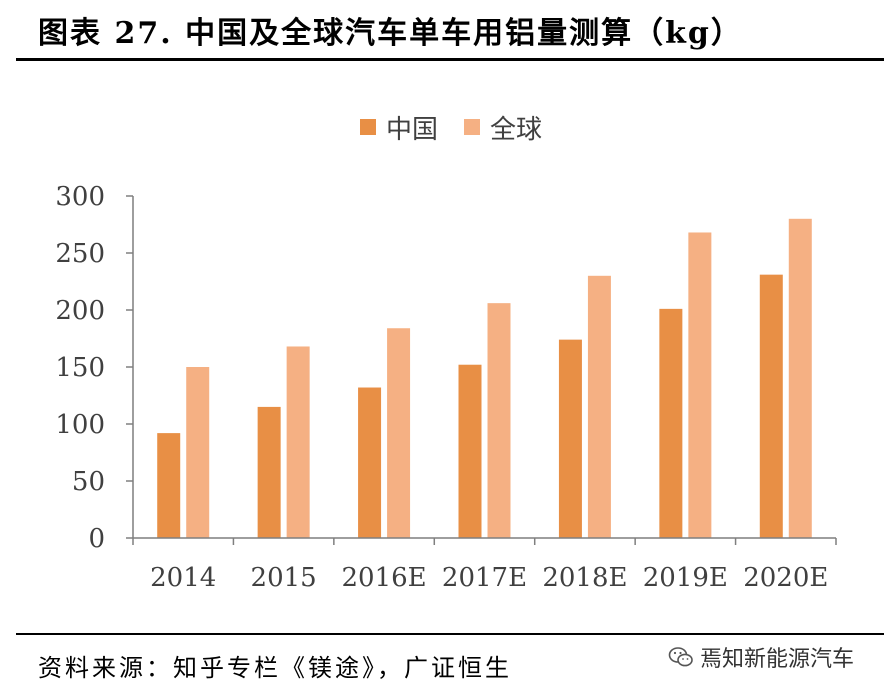 The height and width of the screenshot is (694, 884). What do you see at coordinates (80, 254) in the screenshot?
I see `y-tick-label: 250` at bounding box center [80, 254].